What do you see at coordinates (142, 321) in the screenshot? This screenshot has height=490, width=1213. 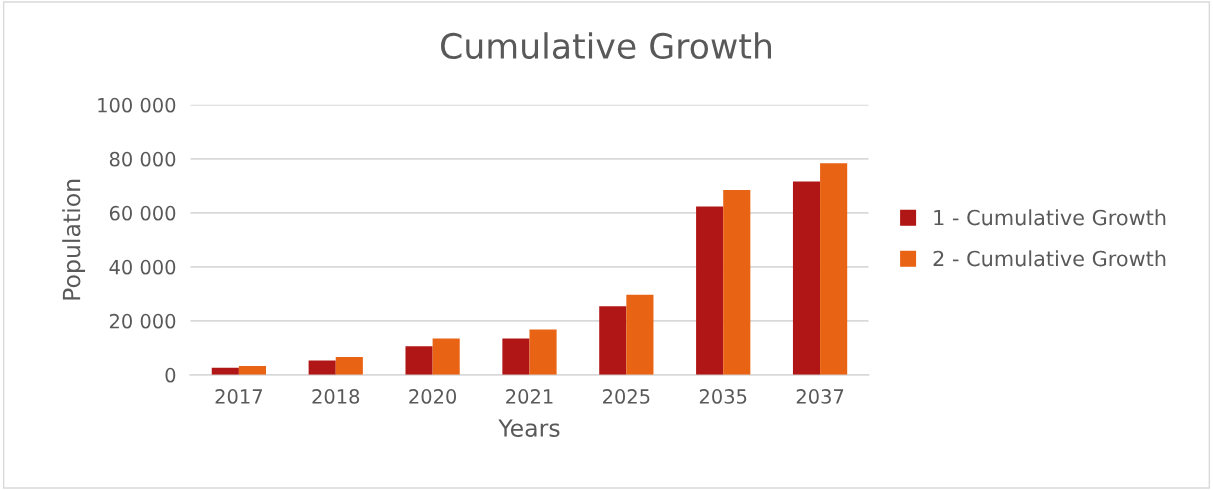 I see `y-tick-label: 20 000` at bounding box center [142, 321].